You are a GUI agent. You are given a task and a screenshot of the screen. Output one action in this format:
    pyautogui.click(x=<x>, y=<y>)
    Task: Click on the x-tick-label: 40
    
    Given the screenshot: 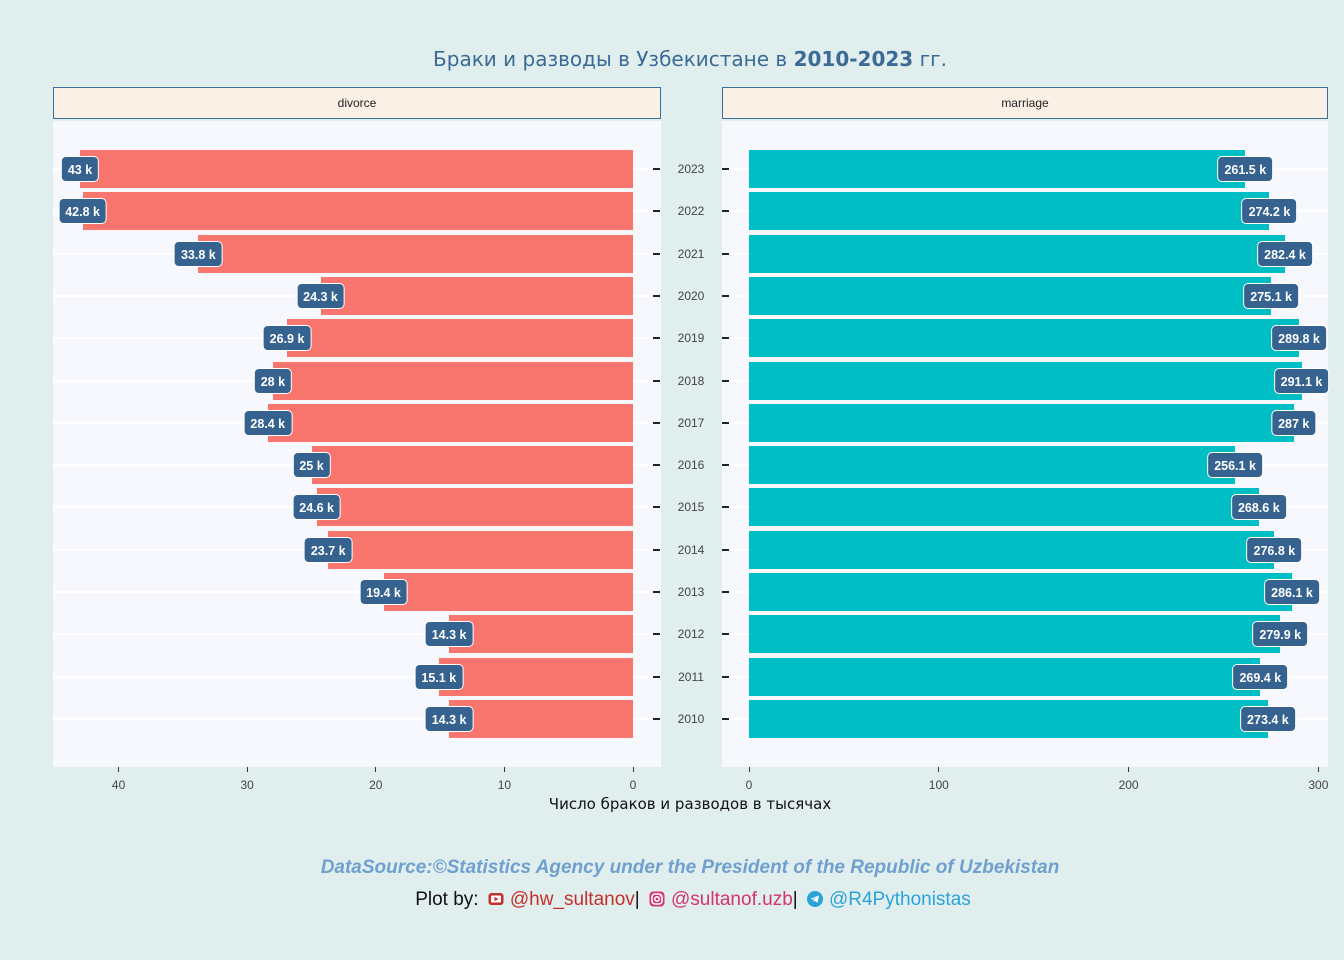 What is the action you would take?
    pyautogui.click(x=118, y=785)
    